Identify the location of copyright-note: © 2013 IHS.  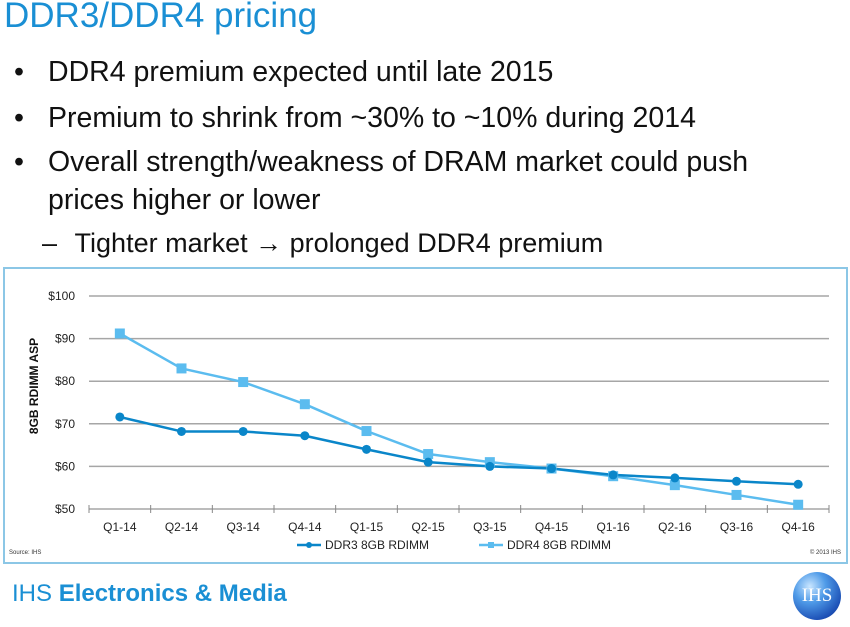
(825, 552).